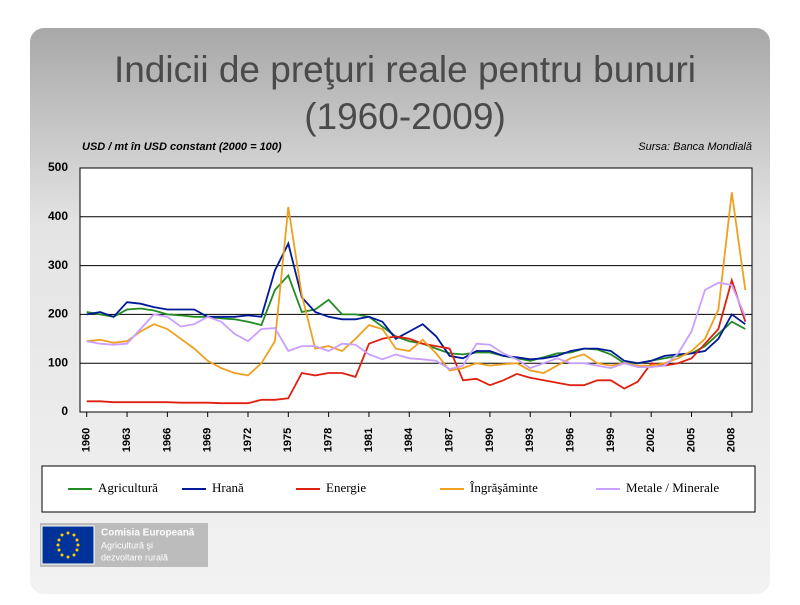  I want to click on x-tick-label: 1966, so click(167, 440).